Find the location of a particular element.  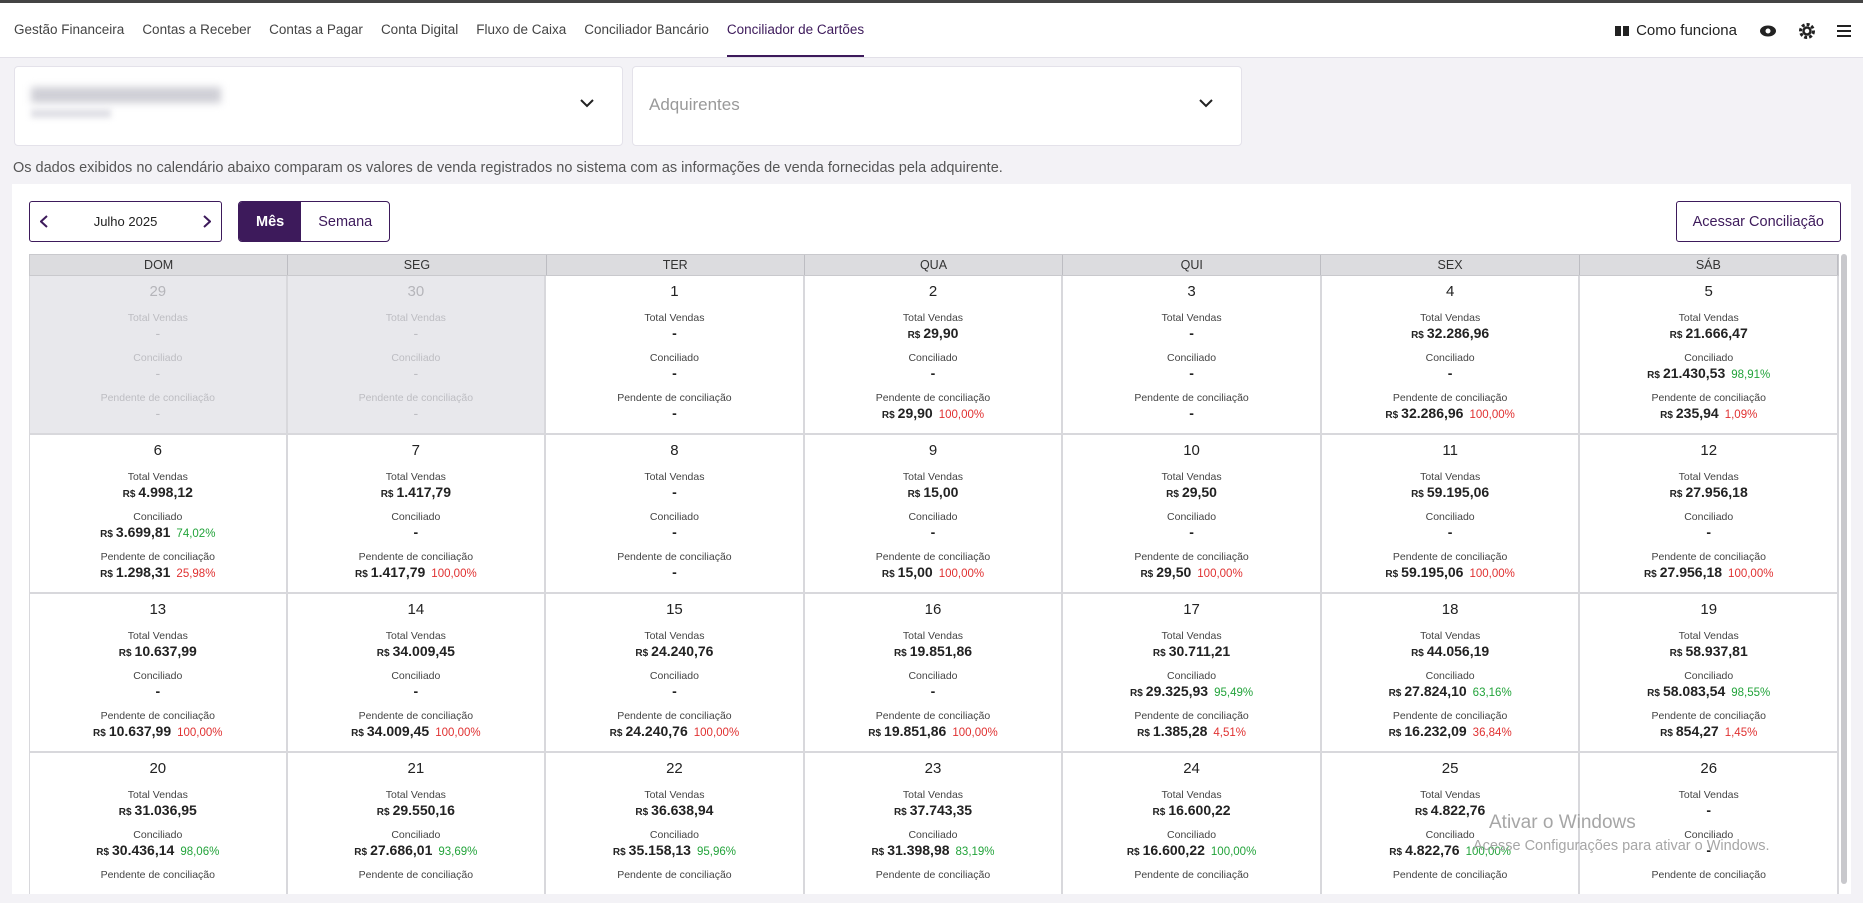

value: 29.550,16 is located at coordinates (423, 810).